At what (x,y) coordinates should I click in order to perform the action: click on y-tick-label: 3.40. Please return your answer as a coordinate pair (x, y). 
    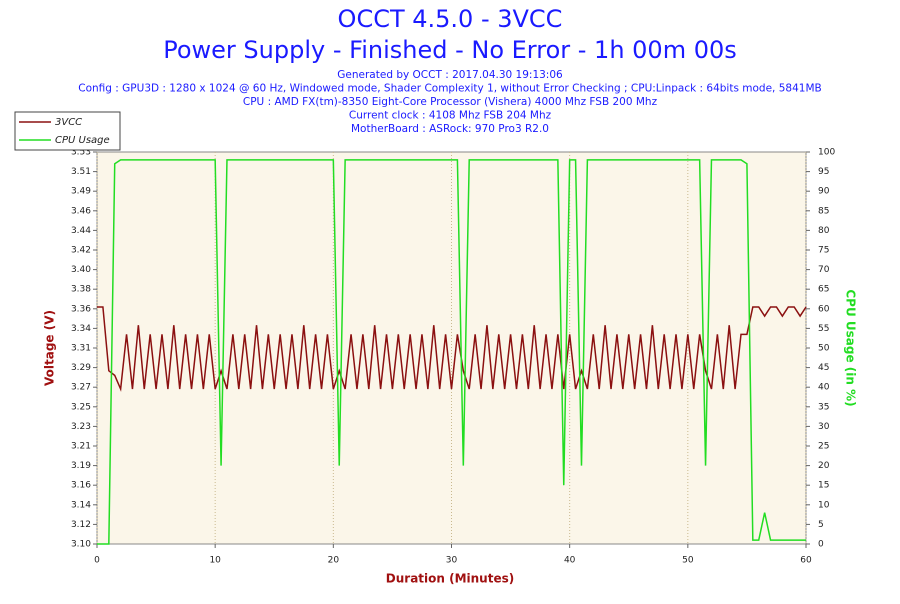
    Looking at the image, I should click on (81, 270).